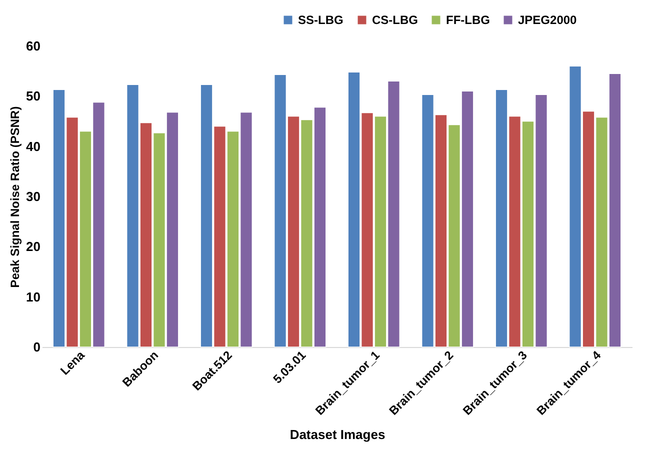 This screenshot has width=649, height=458. Describe the element at coordinates (321, 20) in the screenshot. I see `legend-label: SS-LBG` at that location.